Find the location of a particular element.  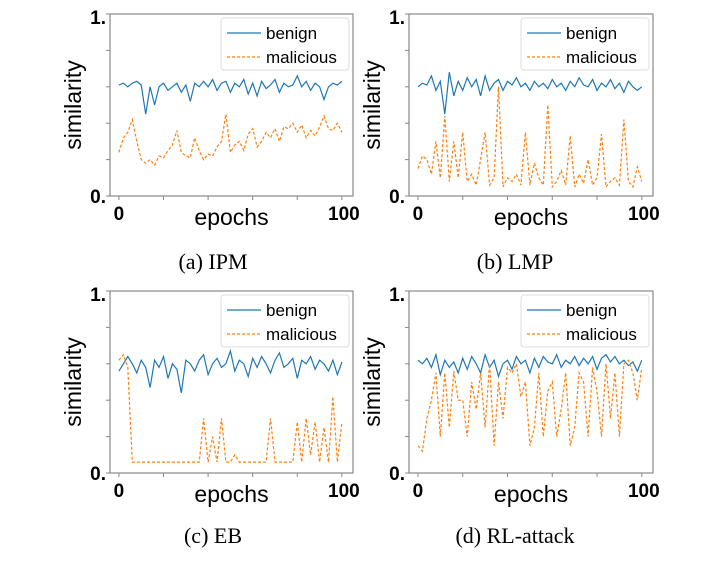

caption-c: (c) EB is located at coordinates (213, 535).